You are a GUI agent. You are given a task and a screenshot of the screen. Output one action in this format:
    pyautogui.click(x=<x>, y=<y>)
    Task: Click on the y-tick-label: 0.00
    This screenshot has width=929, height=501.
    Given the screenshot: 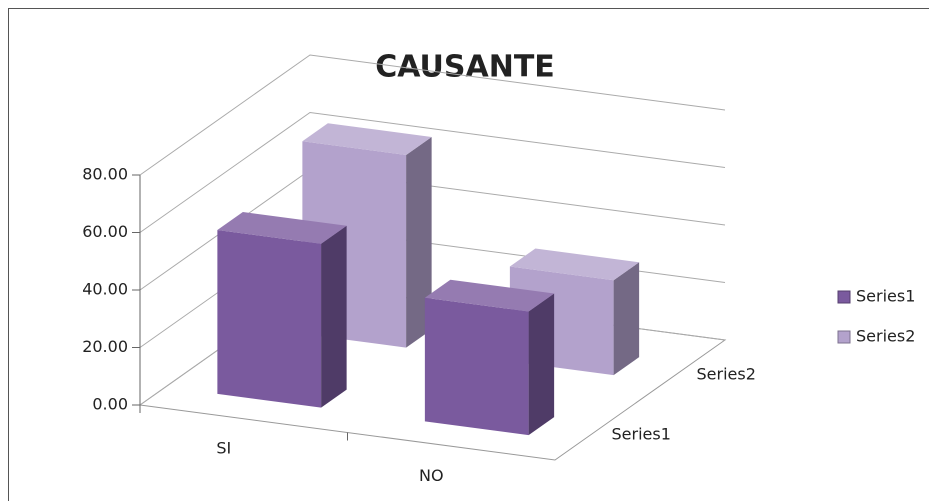 What is the action you would take?
    pyautogui.click(x=110, y=404)
    